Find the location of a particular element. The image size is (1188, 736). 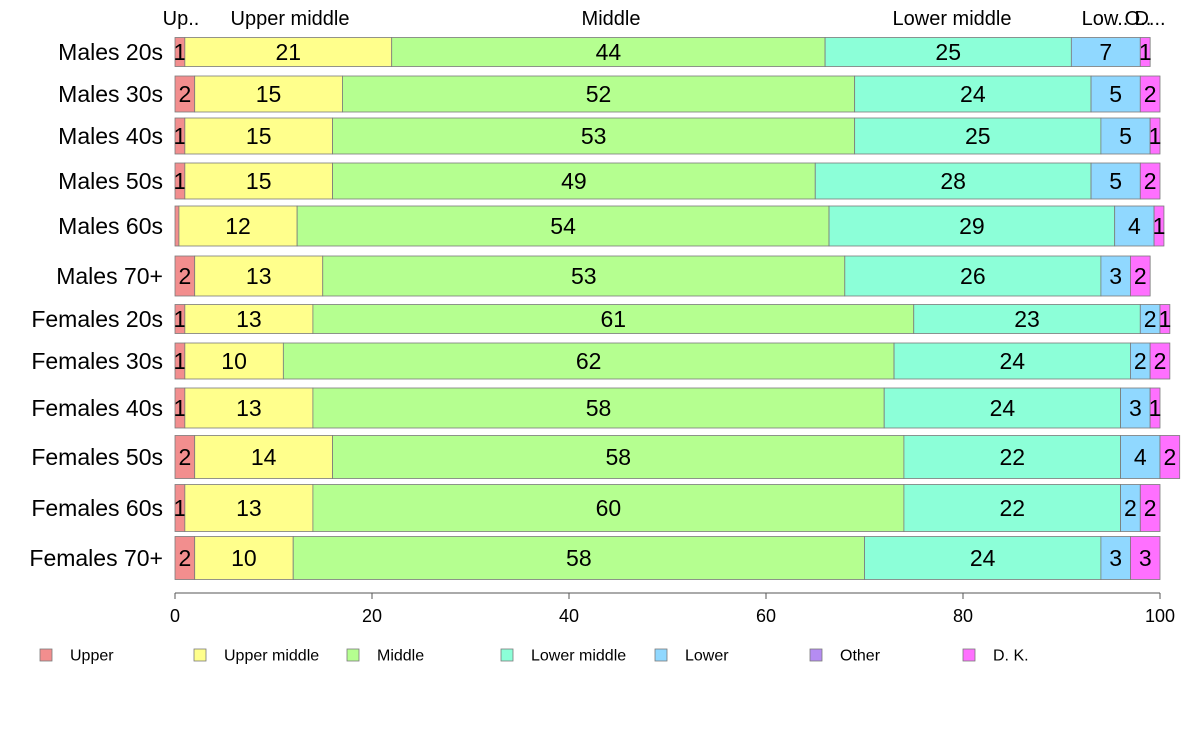

bar-row-females-50s: 2 14 58 22 4 2 is located at coordinates (677, 457).